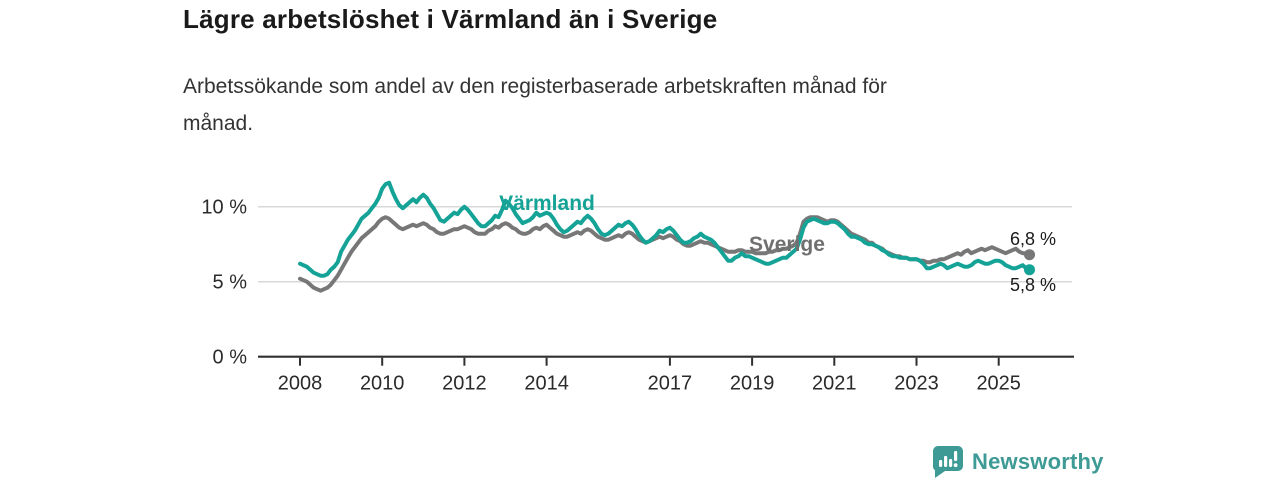  What do you see at coordinates (546, 384) in the screenshot?
I see `x-tick-label-2014: 2014` at bounding box center [546, 384].